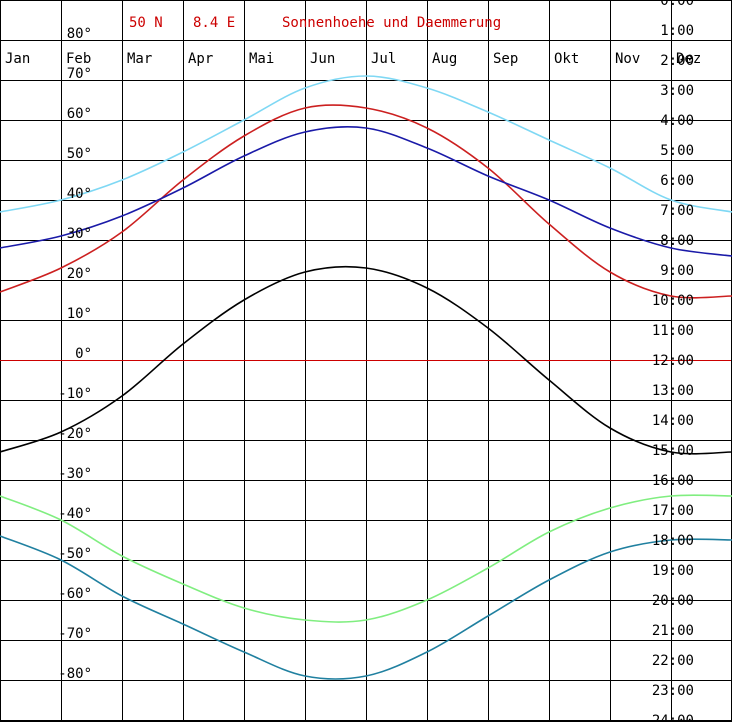 This screenshot has width=732, height=722. What do you see at coordinates (673, 391) in the screenshot?
I see `time-tick-label: 13:00` at bounding box center [673, 391].